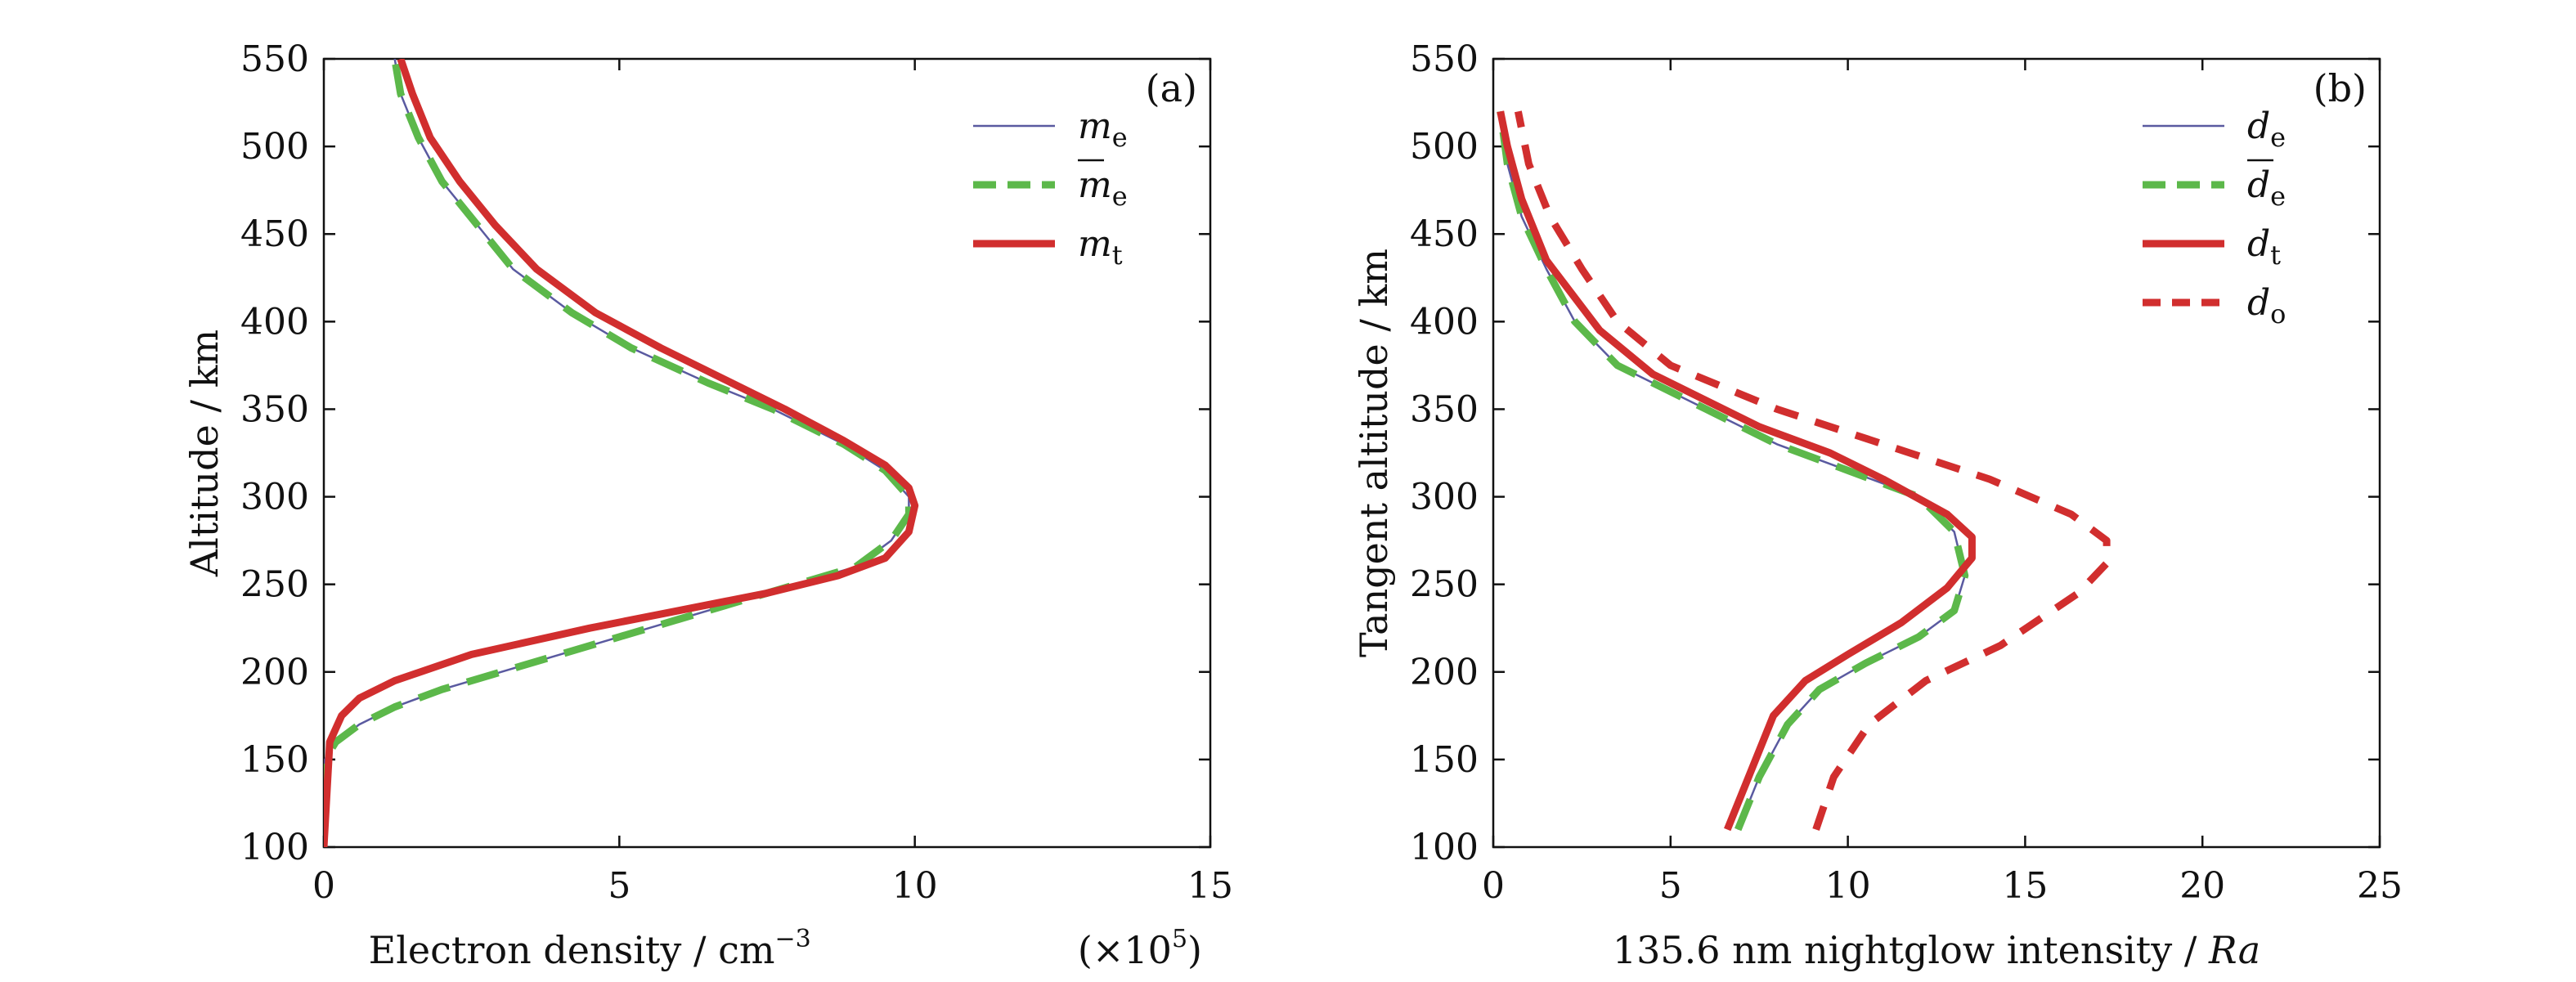  I want to click on legend-label: dt, so click(2264, 247).